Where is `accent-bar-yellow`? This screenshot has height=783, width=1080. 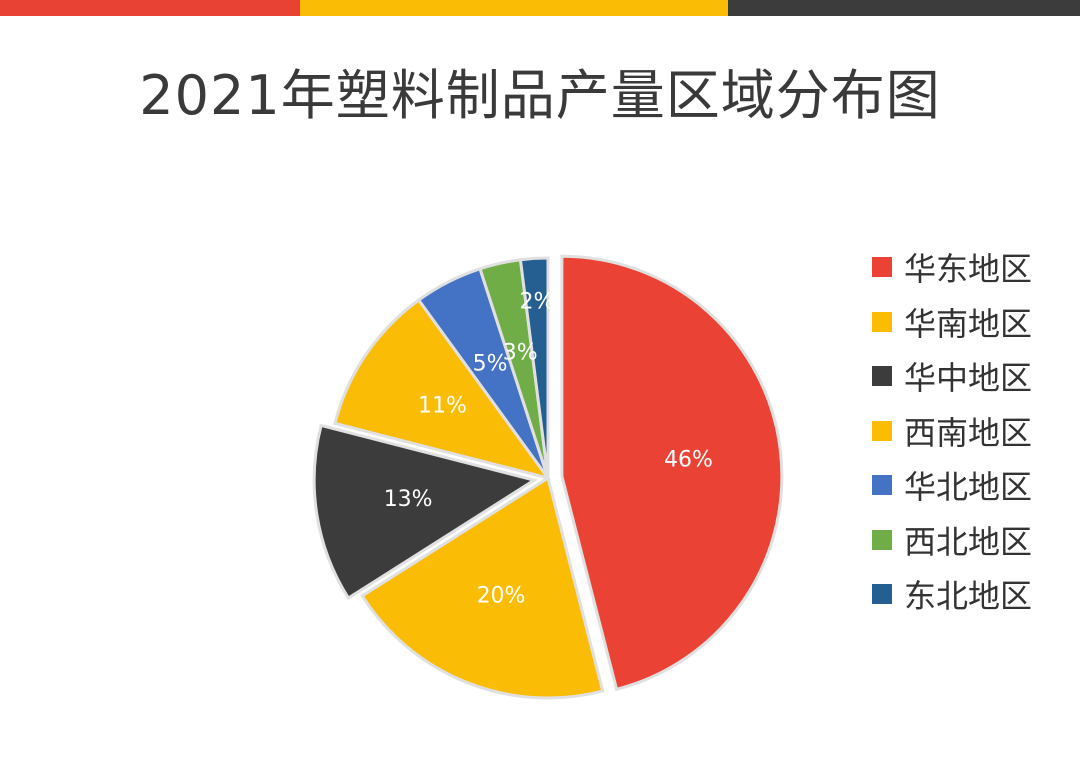 accent-bar-yellow is located at coordinates (514, 8).